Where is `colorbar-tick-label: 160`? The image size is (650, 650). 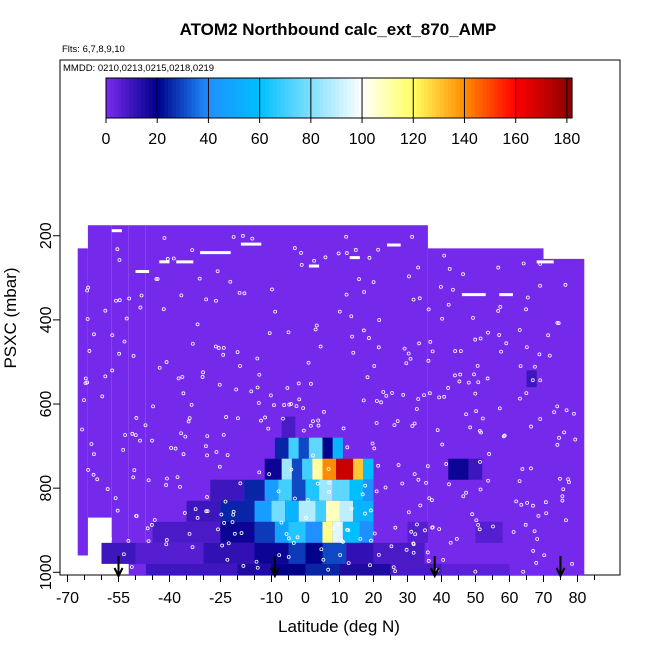 colorbar-tick-label: 160 is located at coordinates (515, 139).